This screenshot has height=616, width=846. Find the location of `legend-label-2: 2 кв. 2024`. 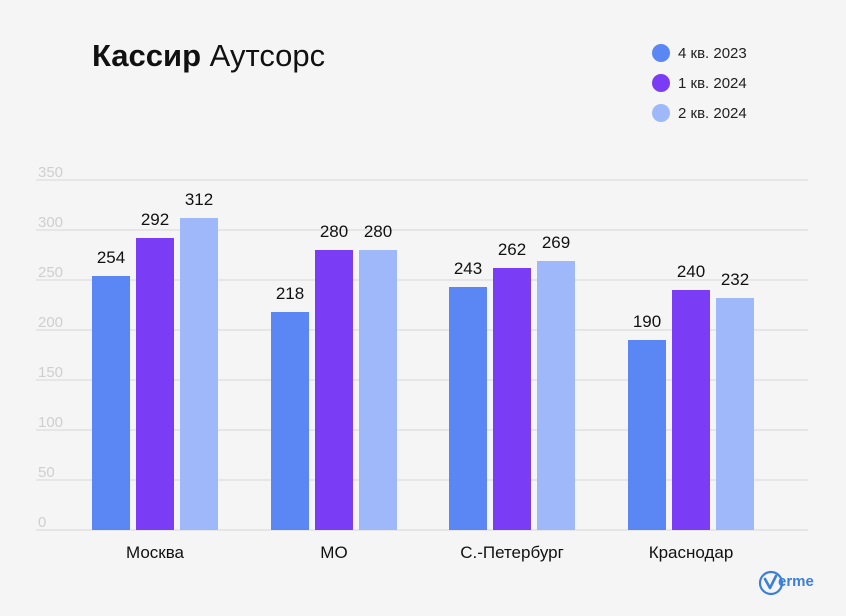

legend-label-2: 2 кв. 2024 is located at coordinates (712, 113).